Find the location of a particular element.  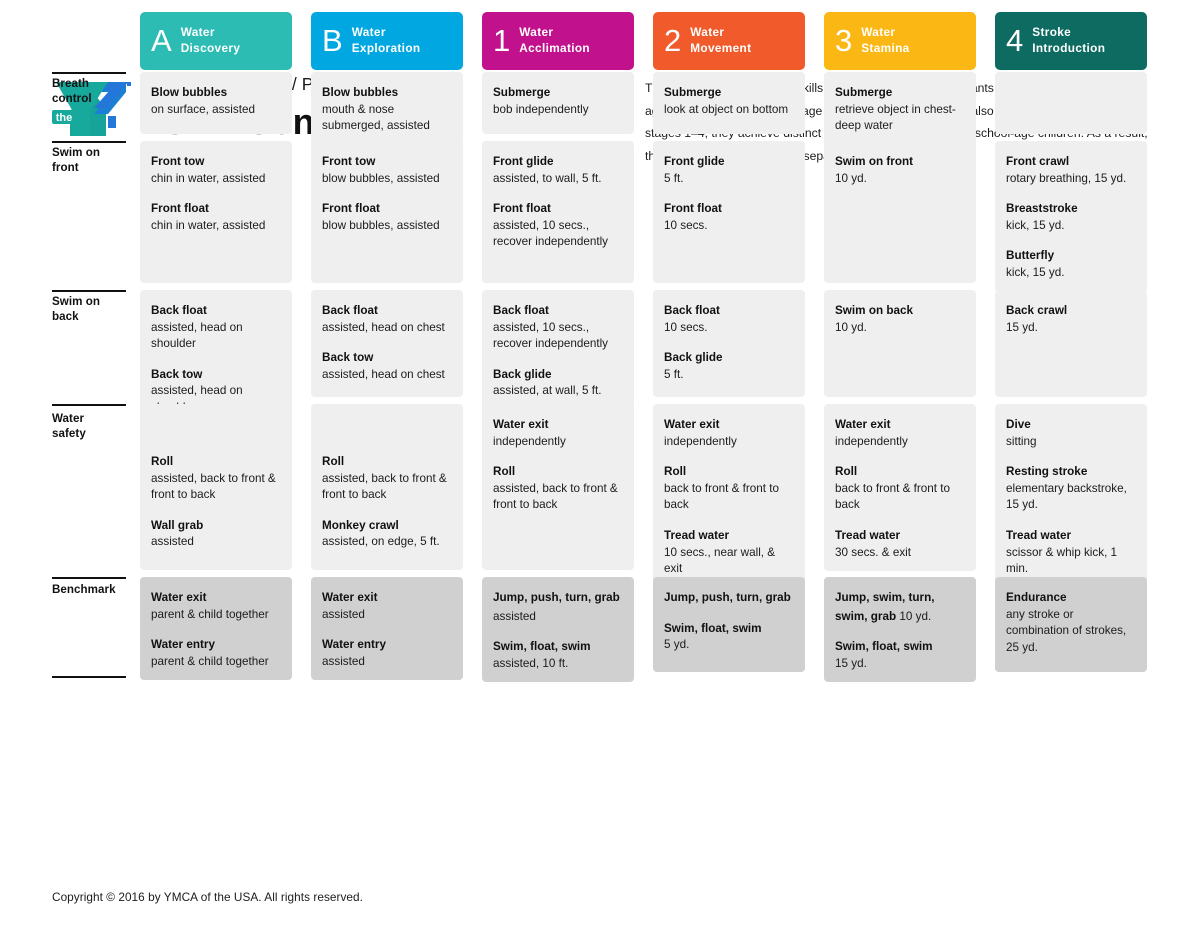

stage-name: Stroke Introduction is located at coordinates (1068, 40).